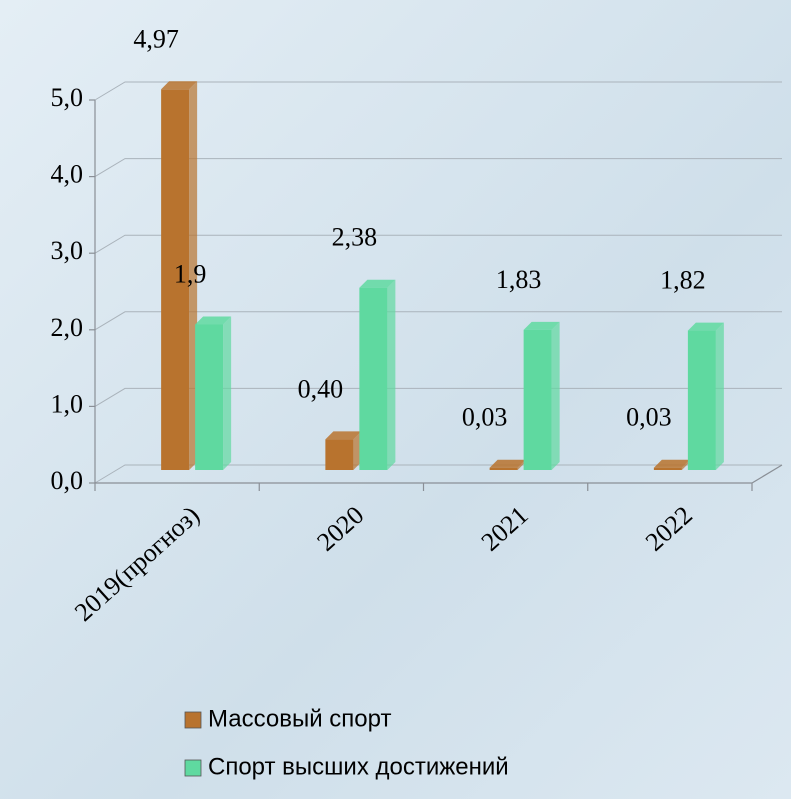 The height and width of the screenshot is (799, 791). I want to click on x-tick-label: 2020, so click(340, 528).